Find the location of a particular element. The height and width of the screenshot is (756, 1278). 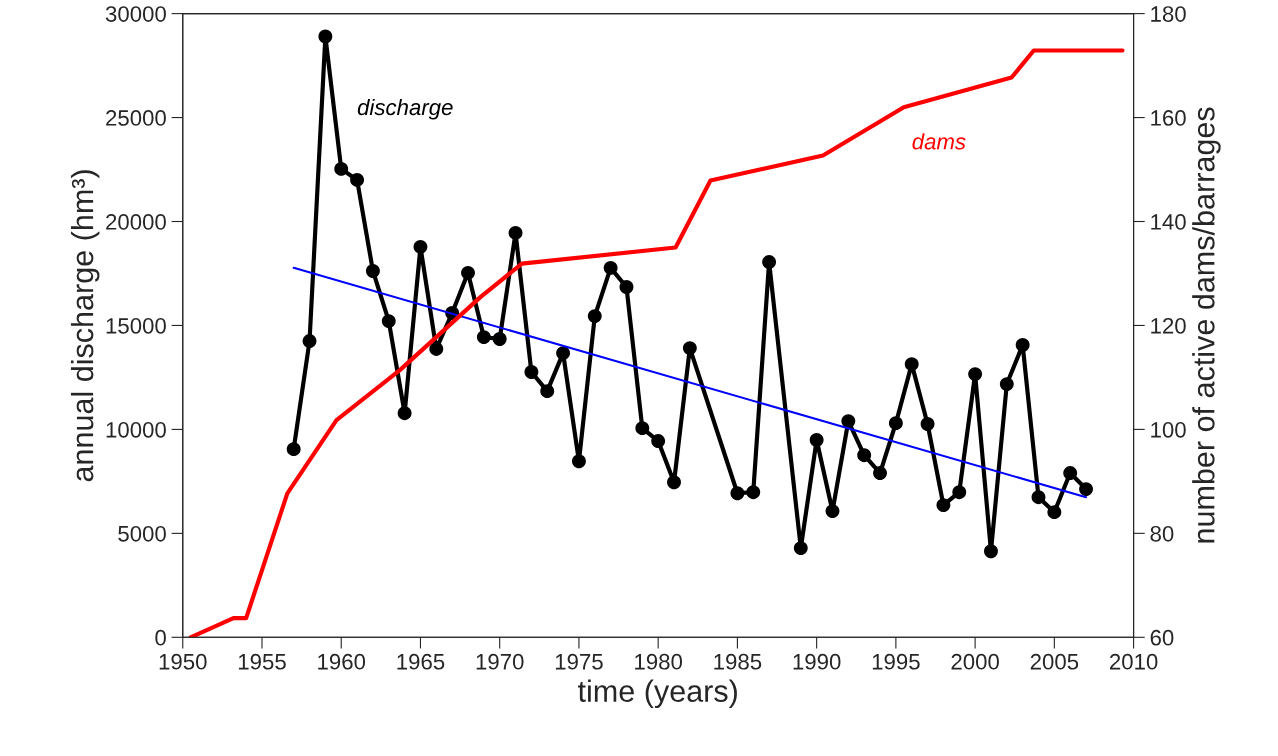

y-tick-label: 15000 is located at coordinates (136, 325).